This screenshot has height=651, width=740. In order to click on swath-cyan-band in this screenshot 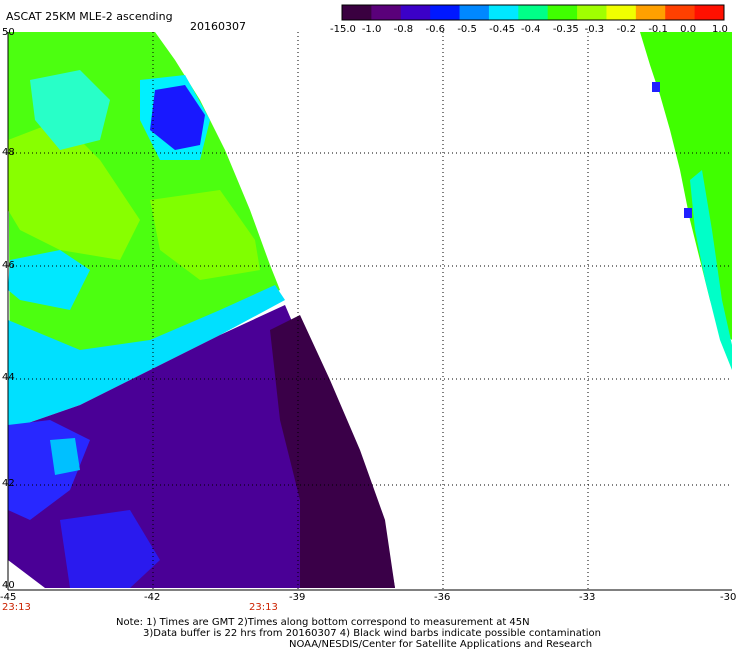, I will do `click(146, 357)`.